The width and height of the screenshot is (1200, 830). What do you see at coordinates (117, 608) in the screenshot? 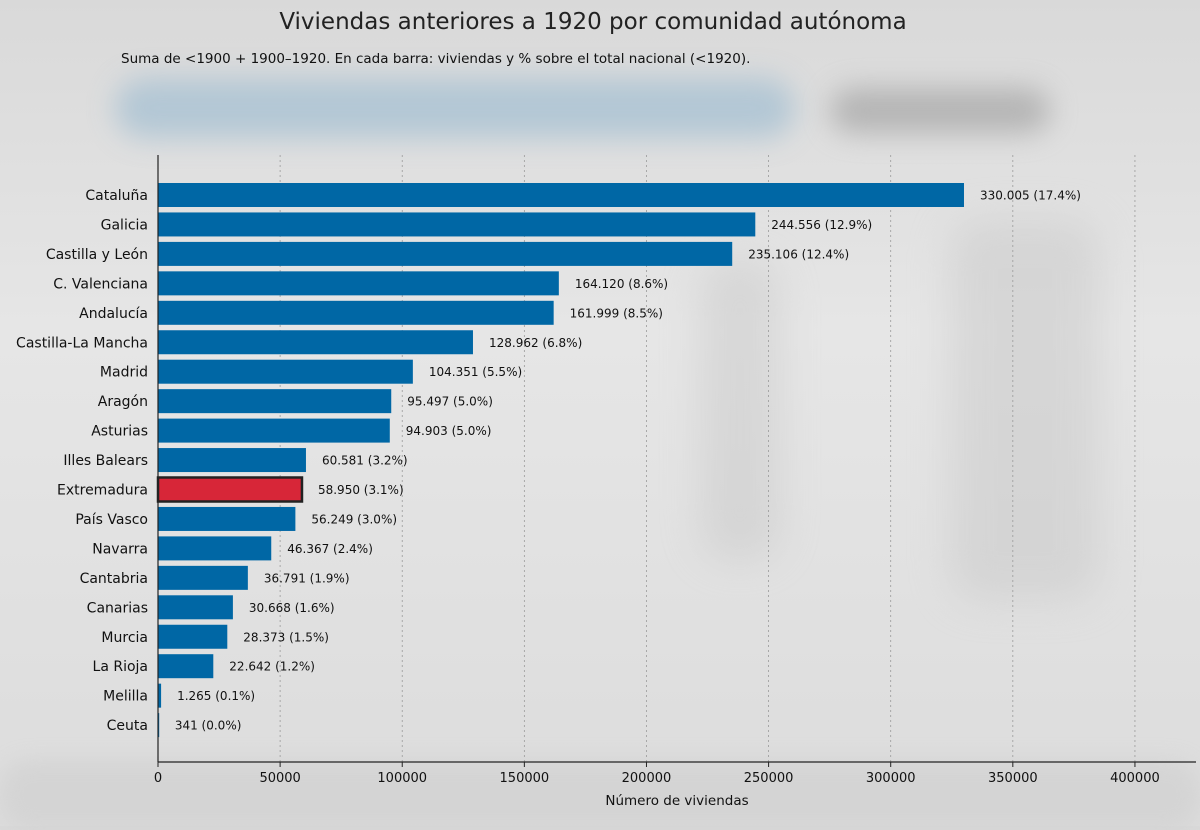
I see `category-label: Canarias` at bounding box center [117, 608].